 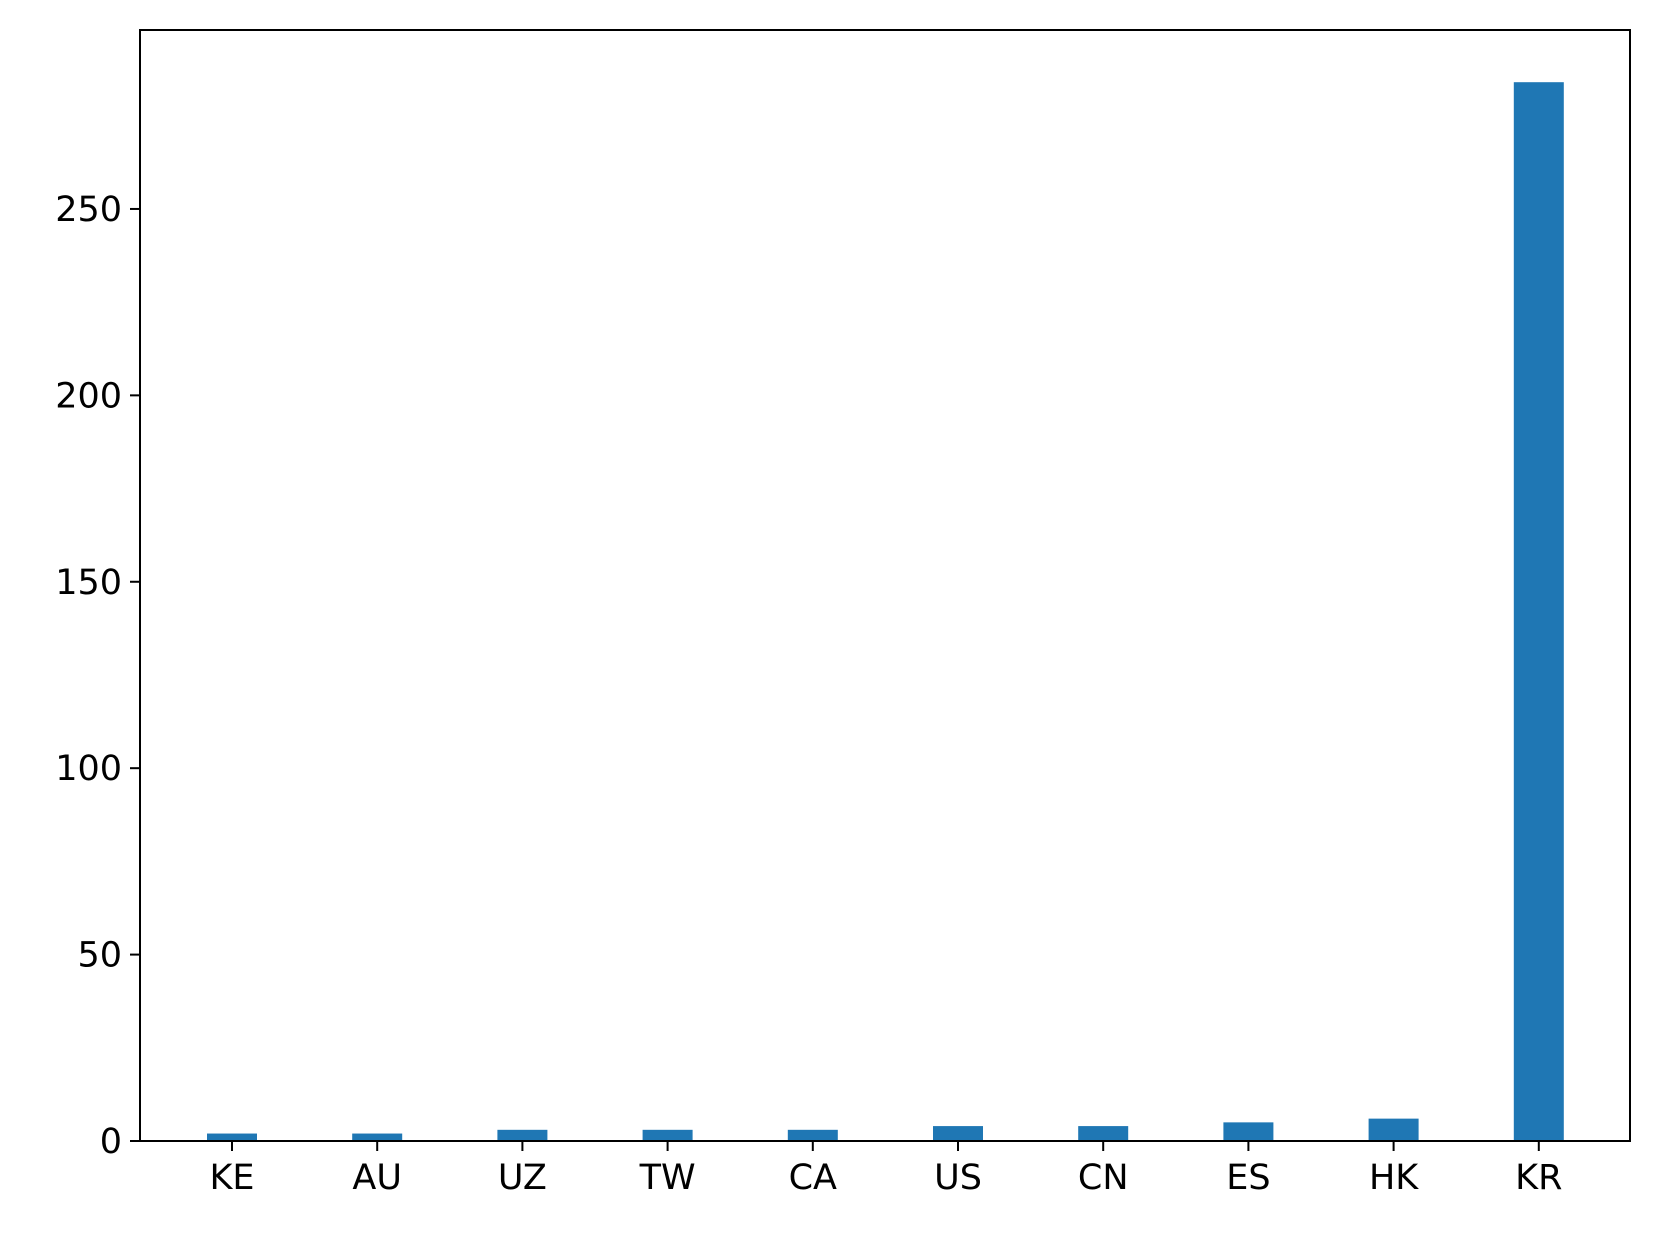 I want to click on x-tick-label: KR, so click(x=1538, y=1178).